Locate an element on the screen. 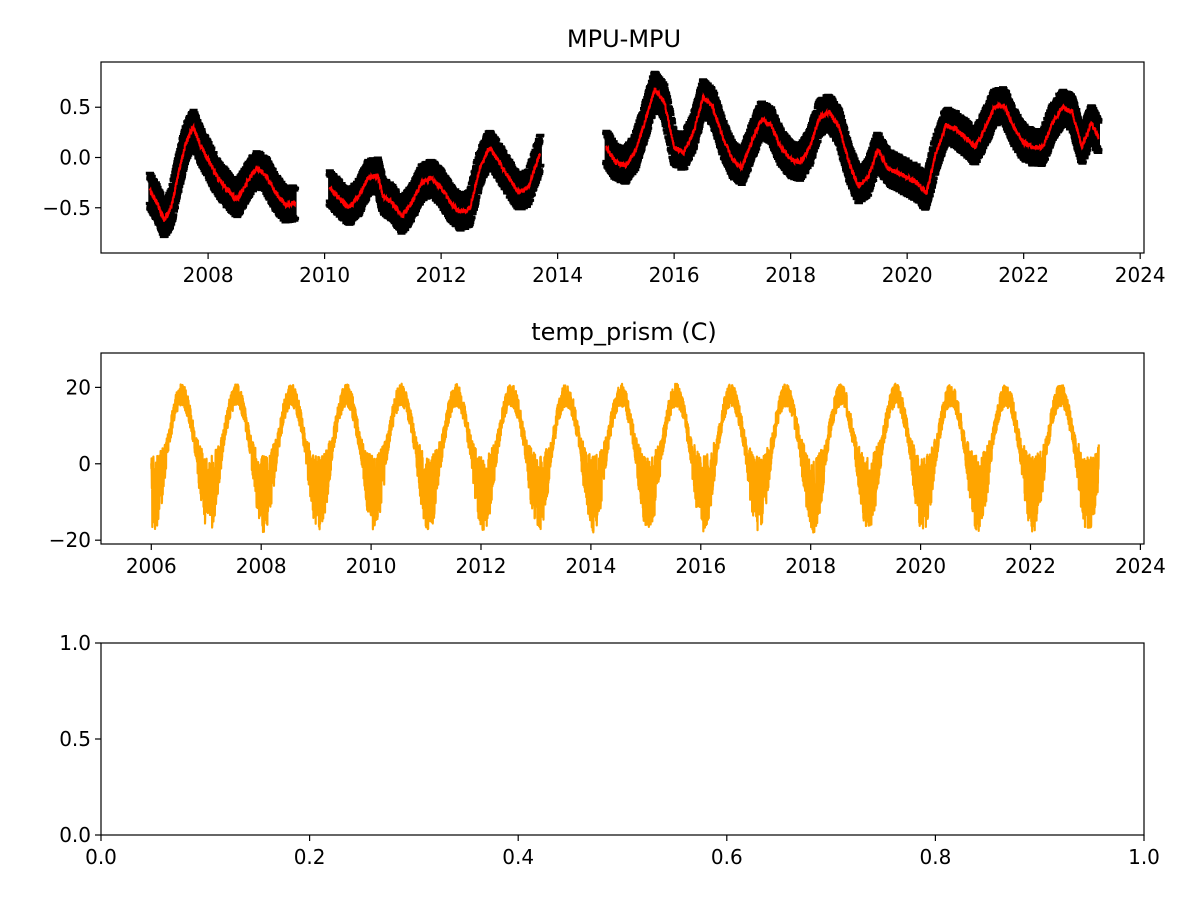  x-tick-label: 0.2 is located at coordinates (310, 857).